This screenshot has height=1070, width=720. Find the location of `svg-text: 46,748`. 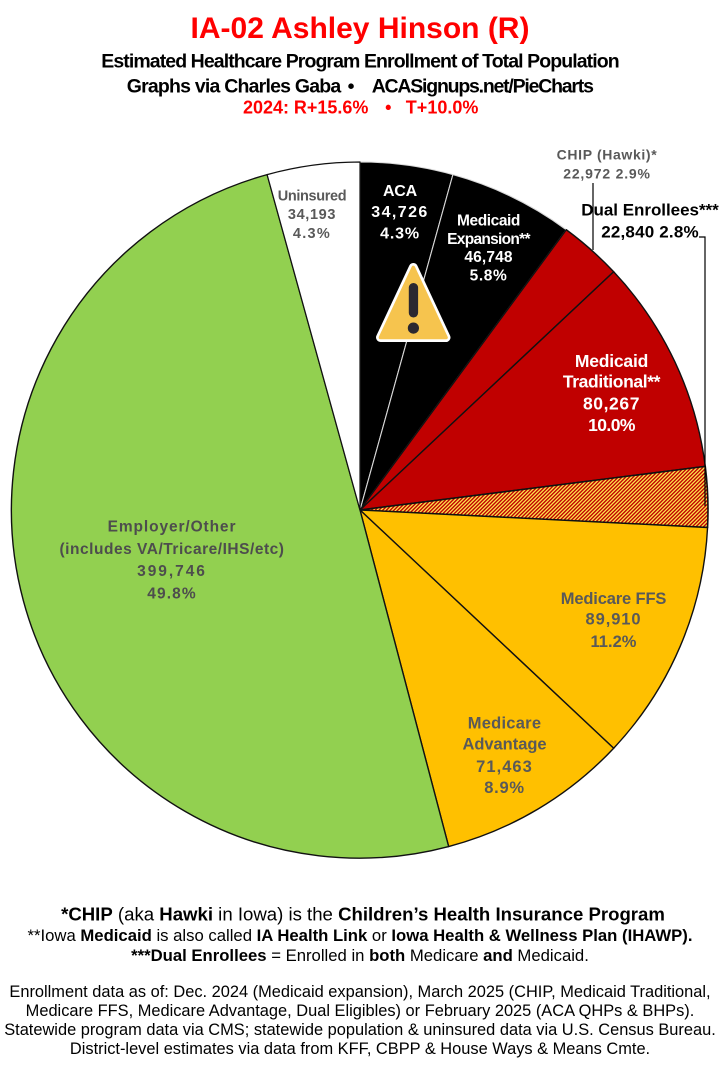

svg-text: 46,748 is located at coordinates (488, 257).